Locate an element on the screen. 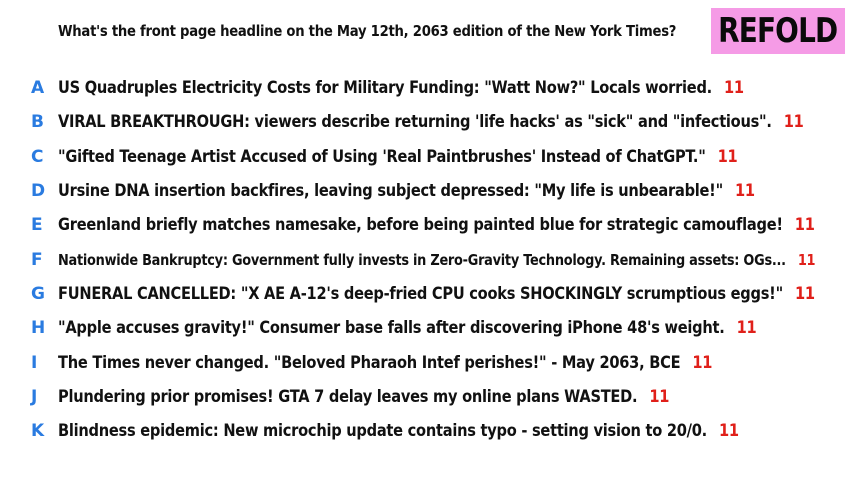  answer-letter: E is located at coordinates (37, 225).